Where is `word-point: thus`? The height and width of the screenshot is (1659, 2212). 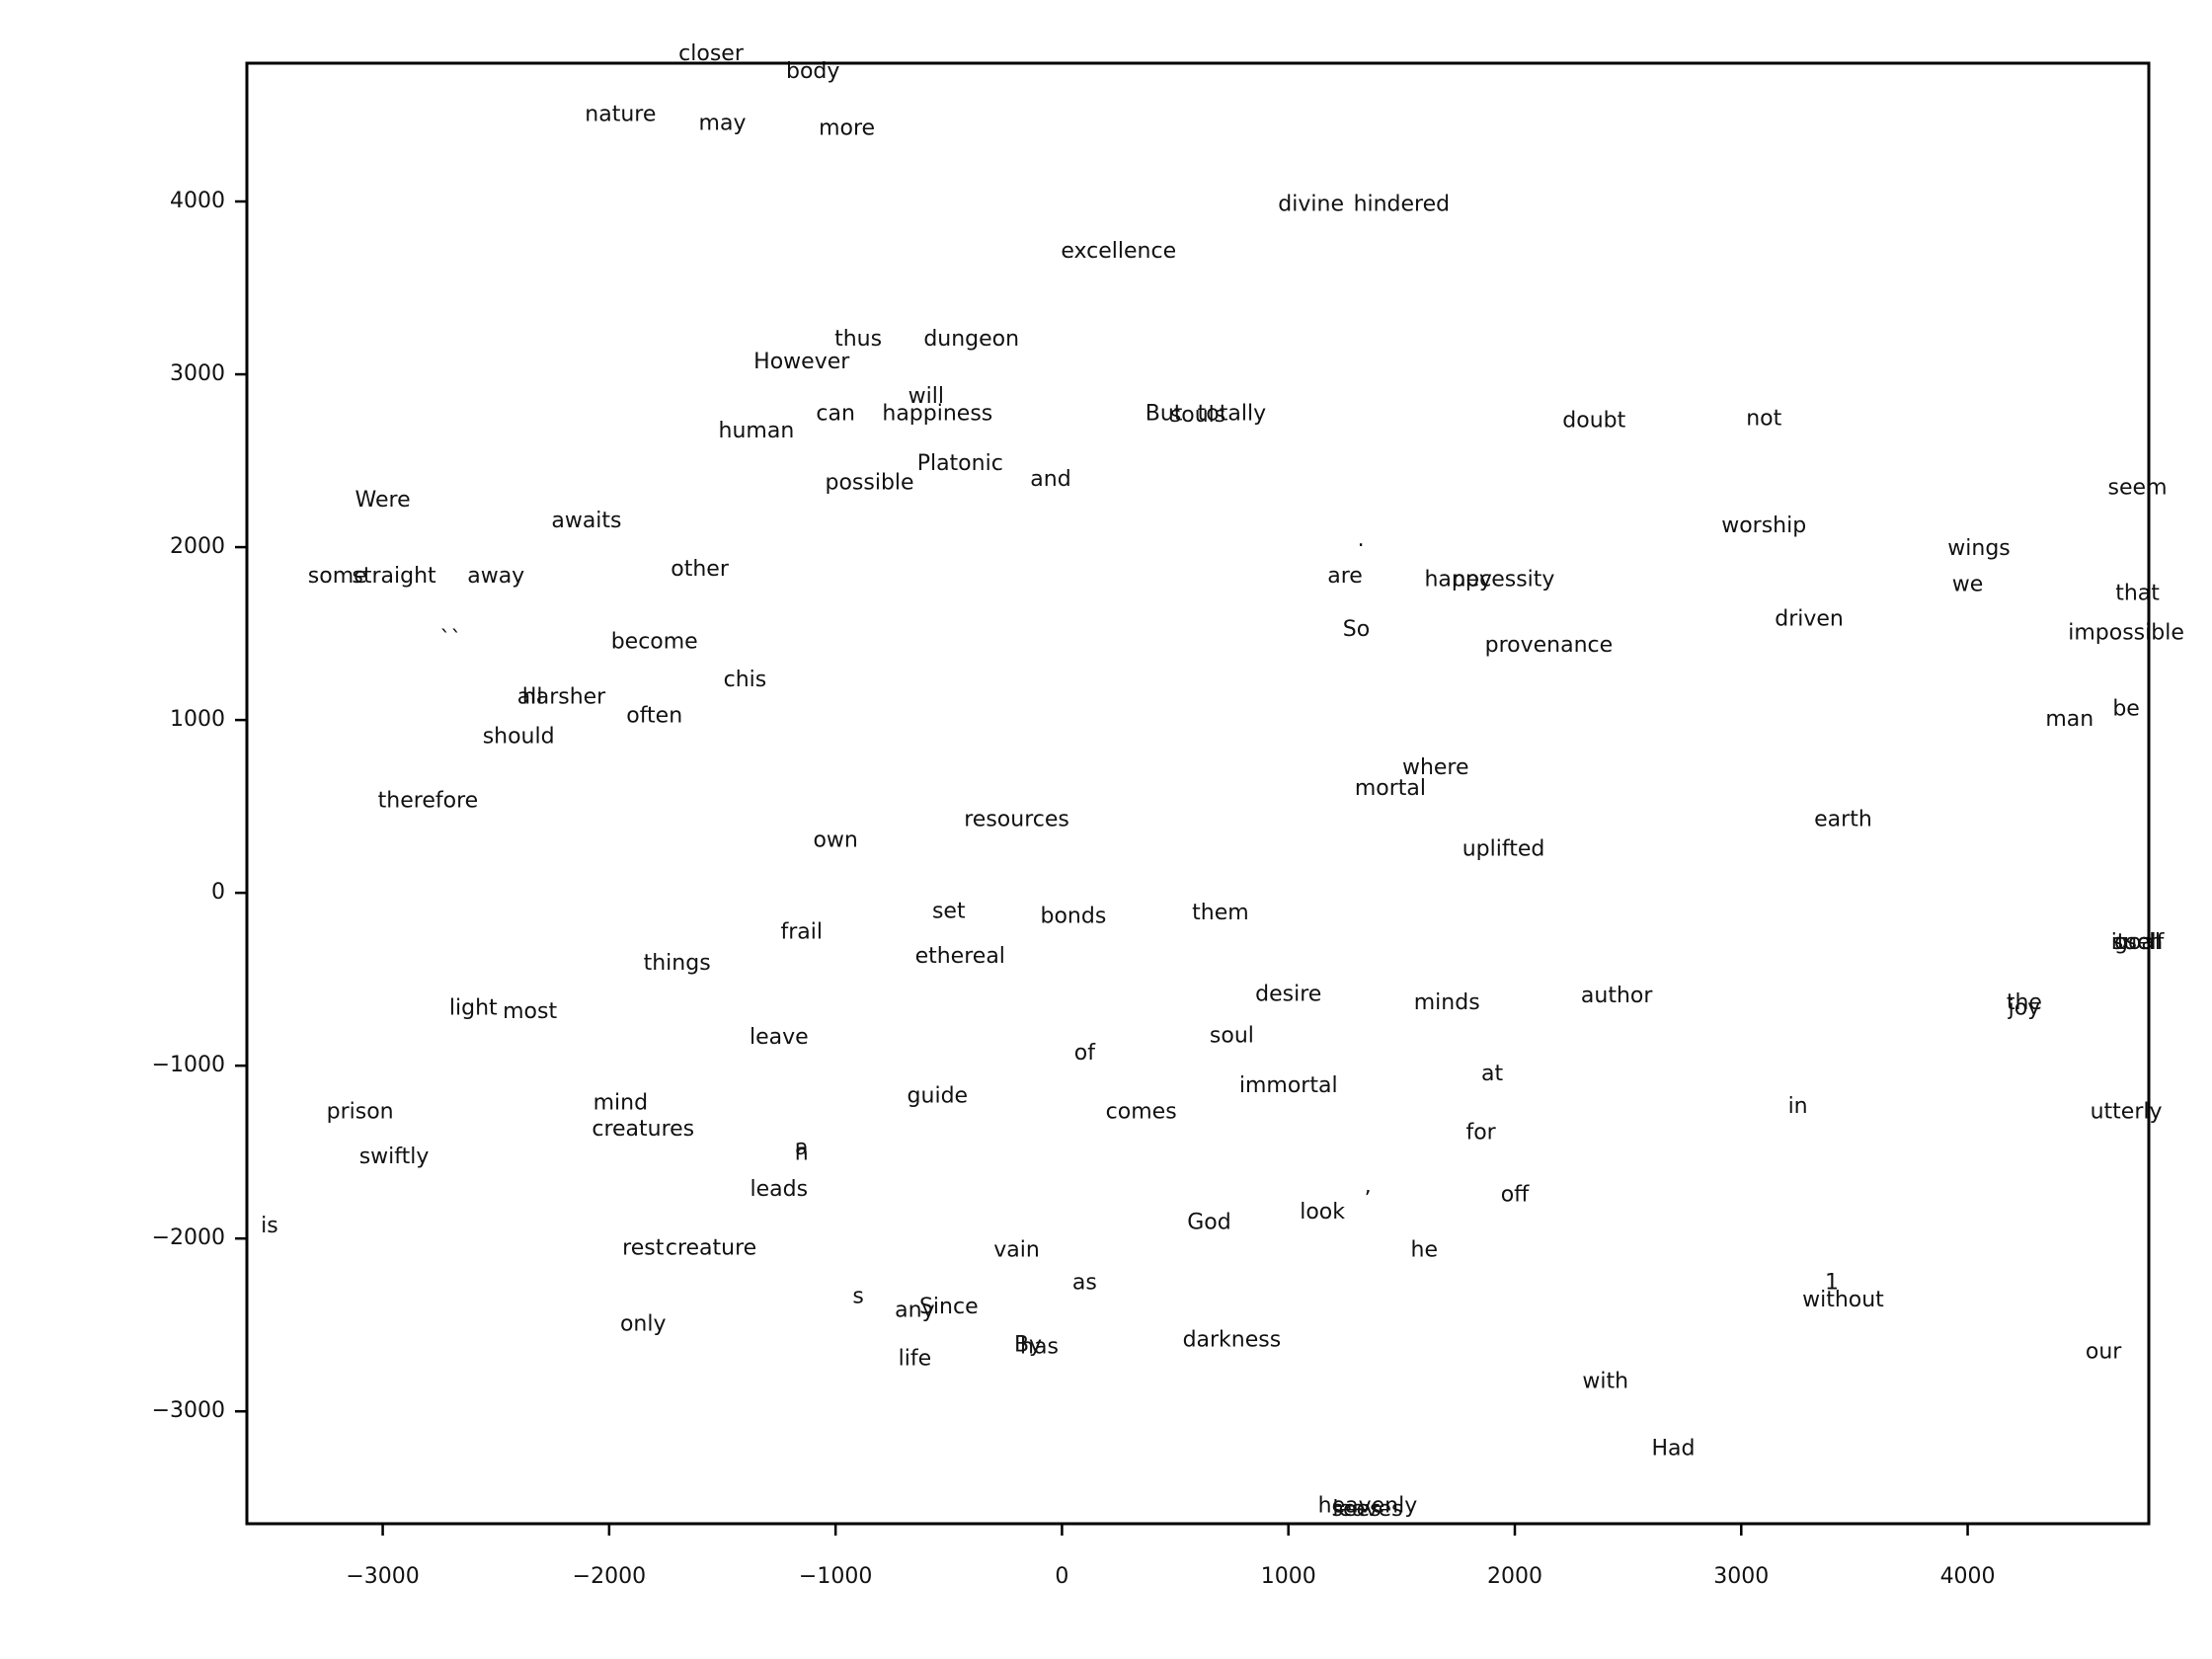
word-point: thus is located at coordinates (858, 340).